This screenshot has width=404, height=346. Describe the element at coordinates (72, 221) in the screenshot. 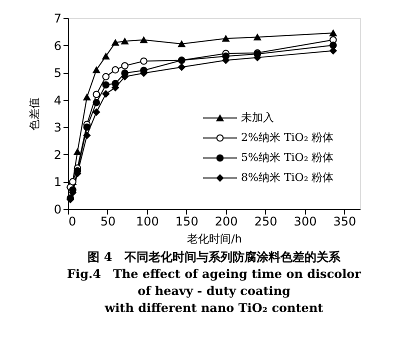

I see `x-tick-label: 0` at that location.